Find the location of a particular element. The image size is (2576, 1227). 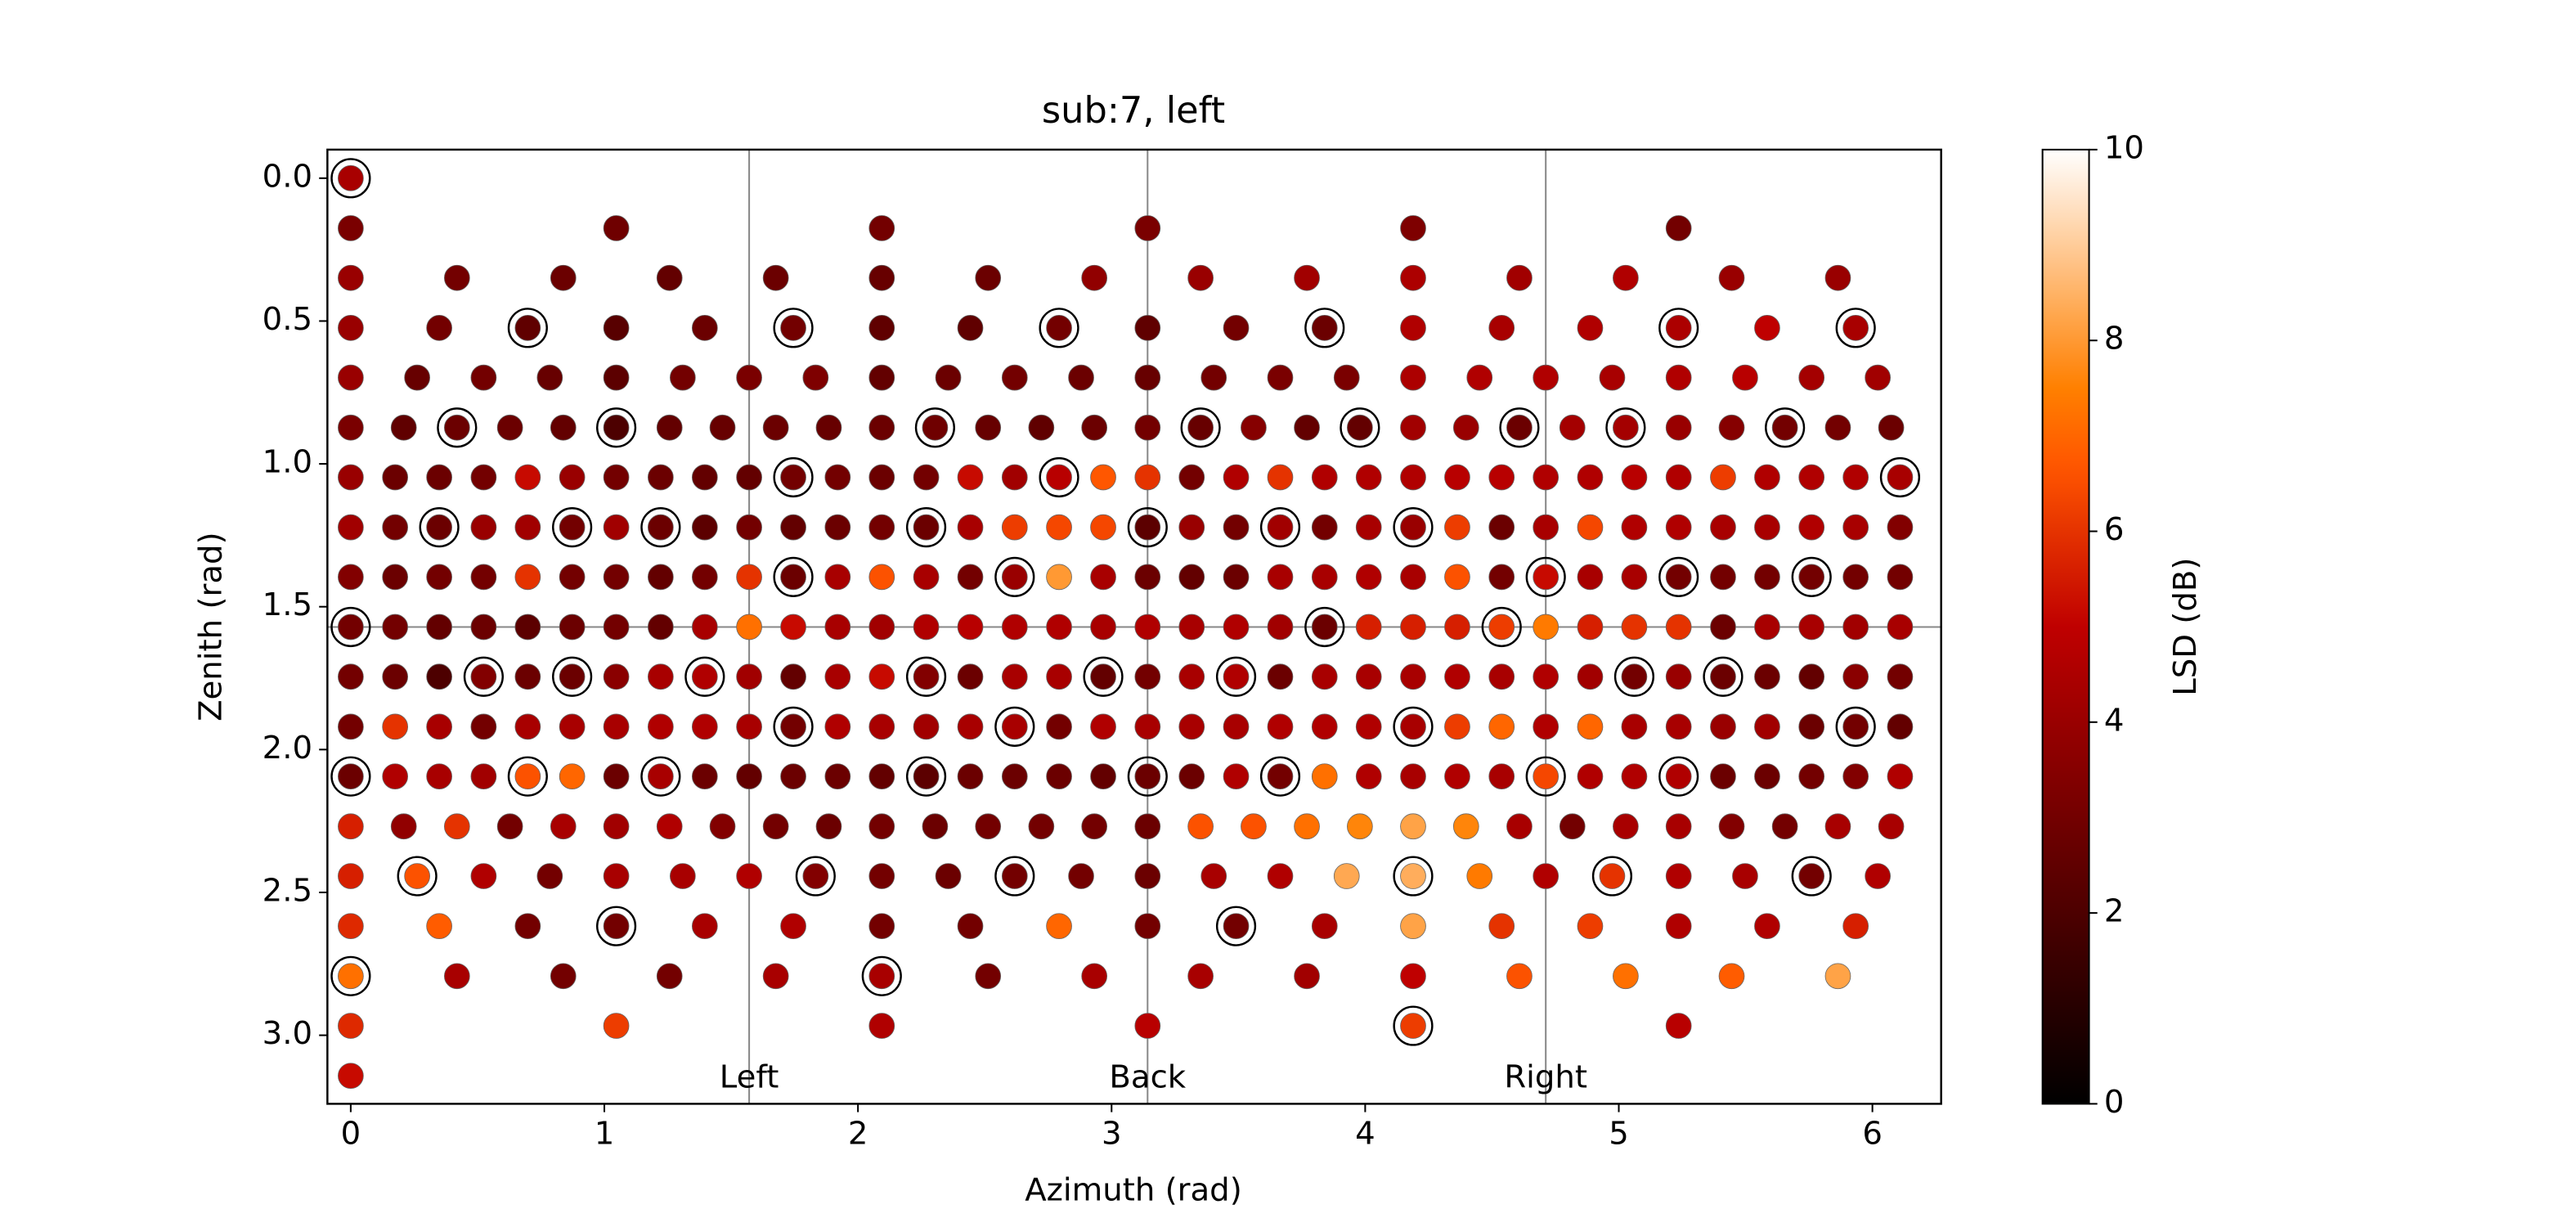

colorbar is located at coordinates (2065, 626).